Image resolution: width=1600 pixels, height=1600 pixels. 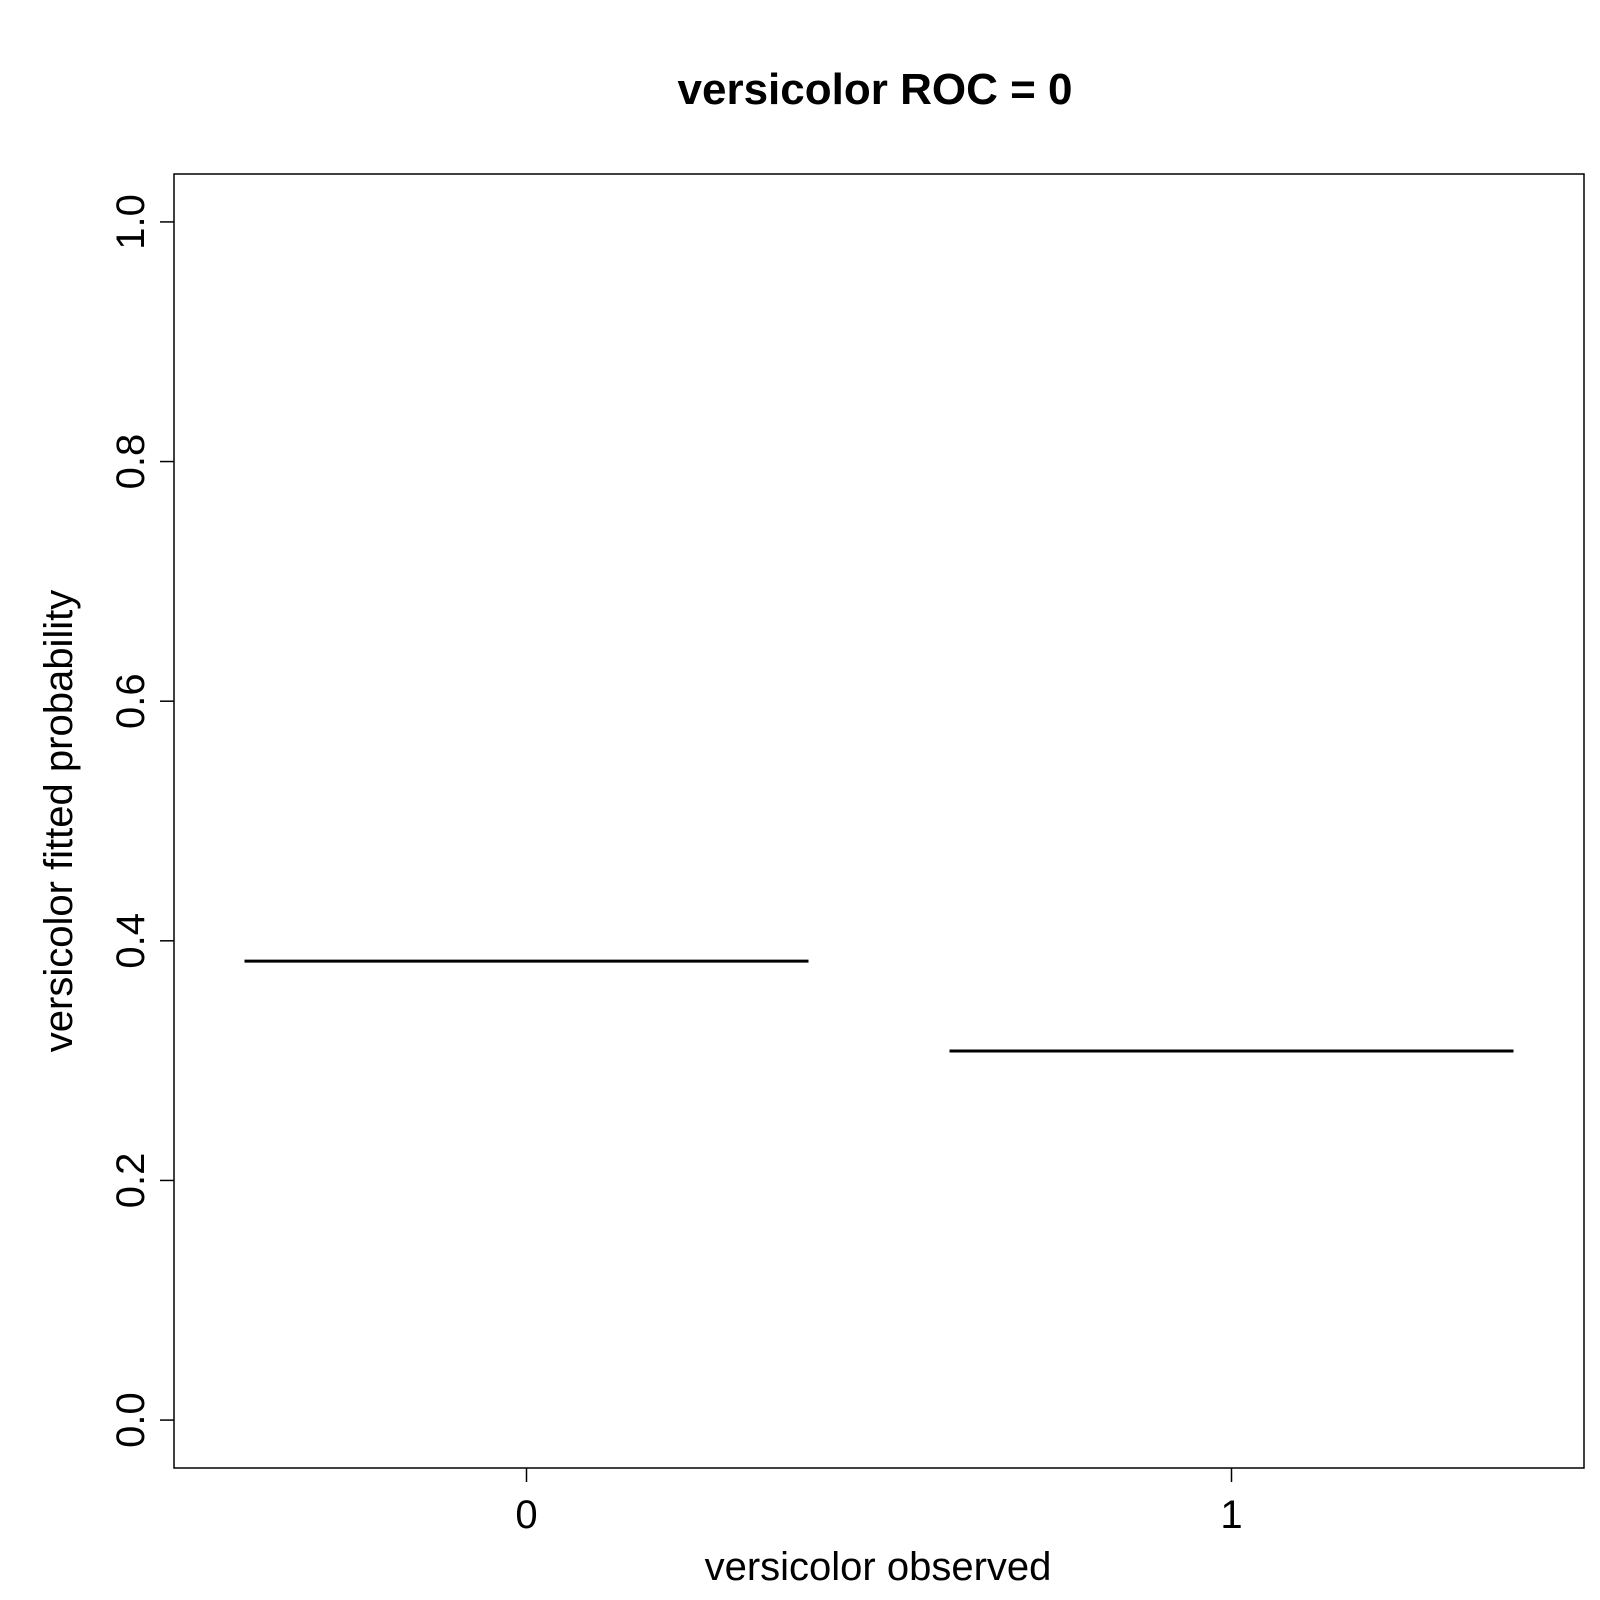 What do you see at coordinates (131, 1181) in the screenshot?
I see `y-tick-label: 0.2` at bounding box center [131, 1181].